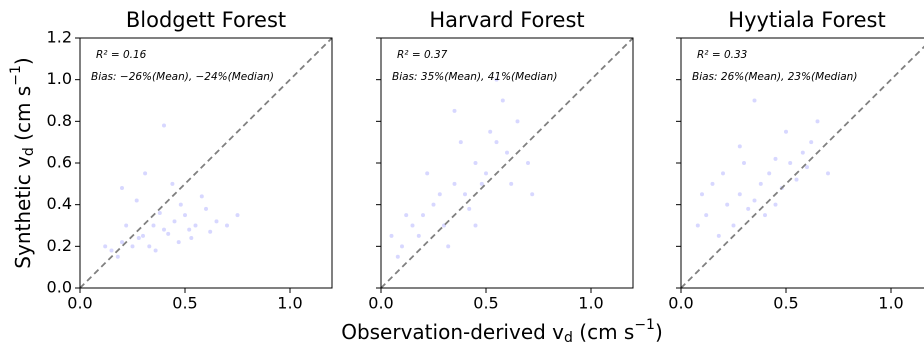 Image resolution: width=924 pixels, height=349 pixels. What do you see at coordinates (422, 55) in the screenshot?
I see `r2-annotation: R² = 0.37` at bounding box center [422, 55].